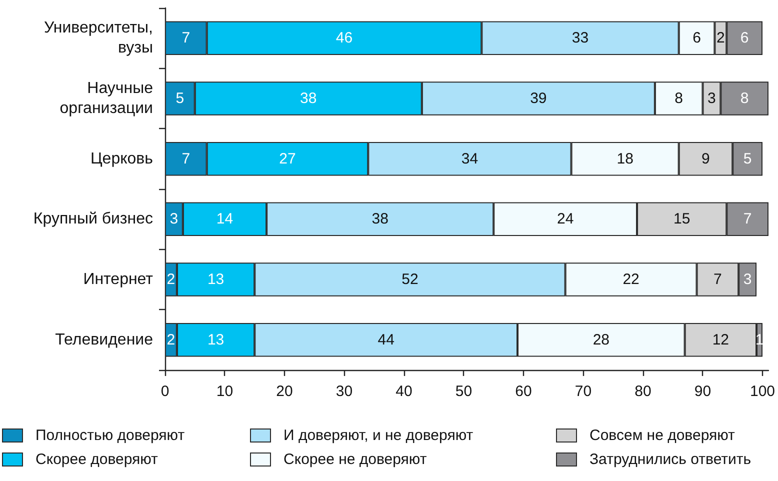  Describe the element at coordinates (523, 391) in the screenshot. I see `x-tick-label: 60` at that location.